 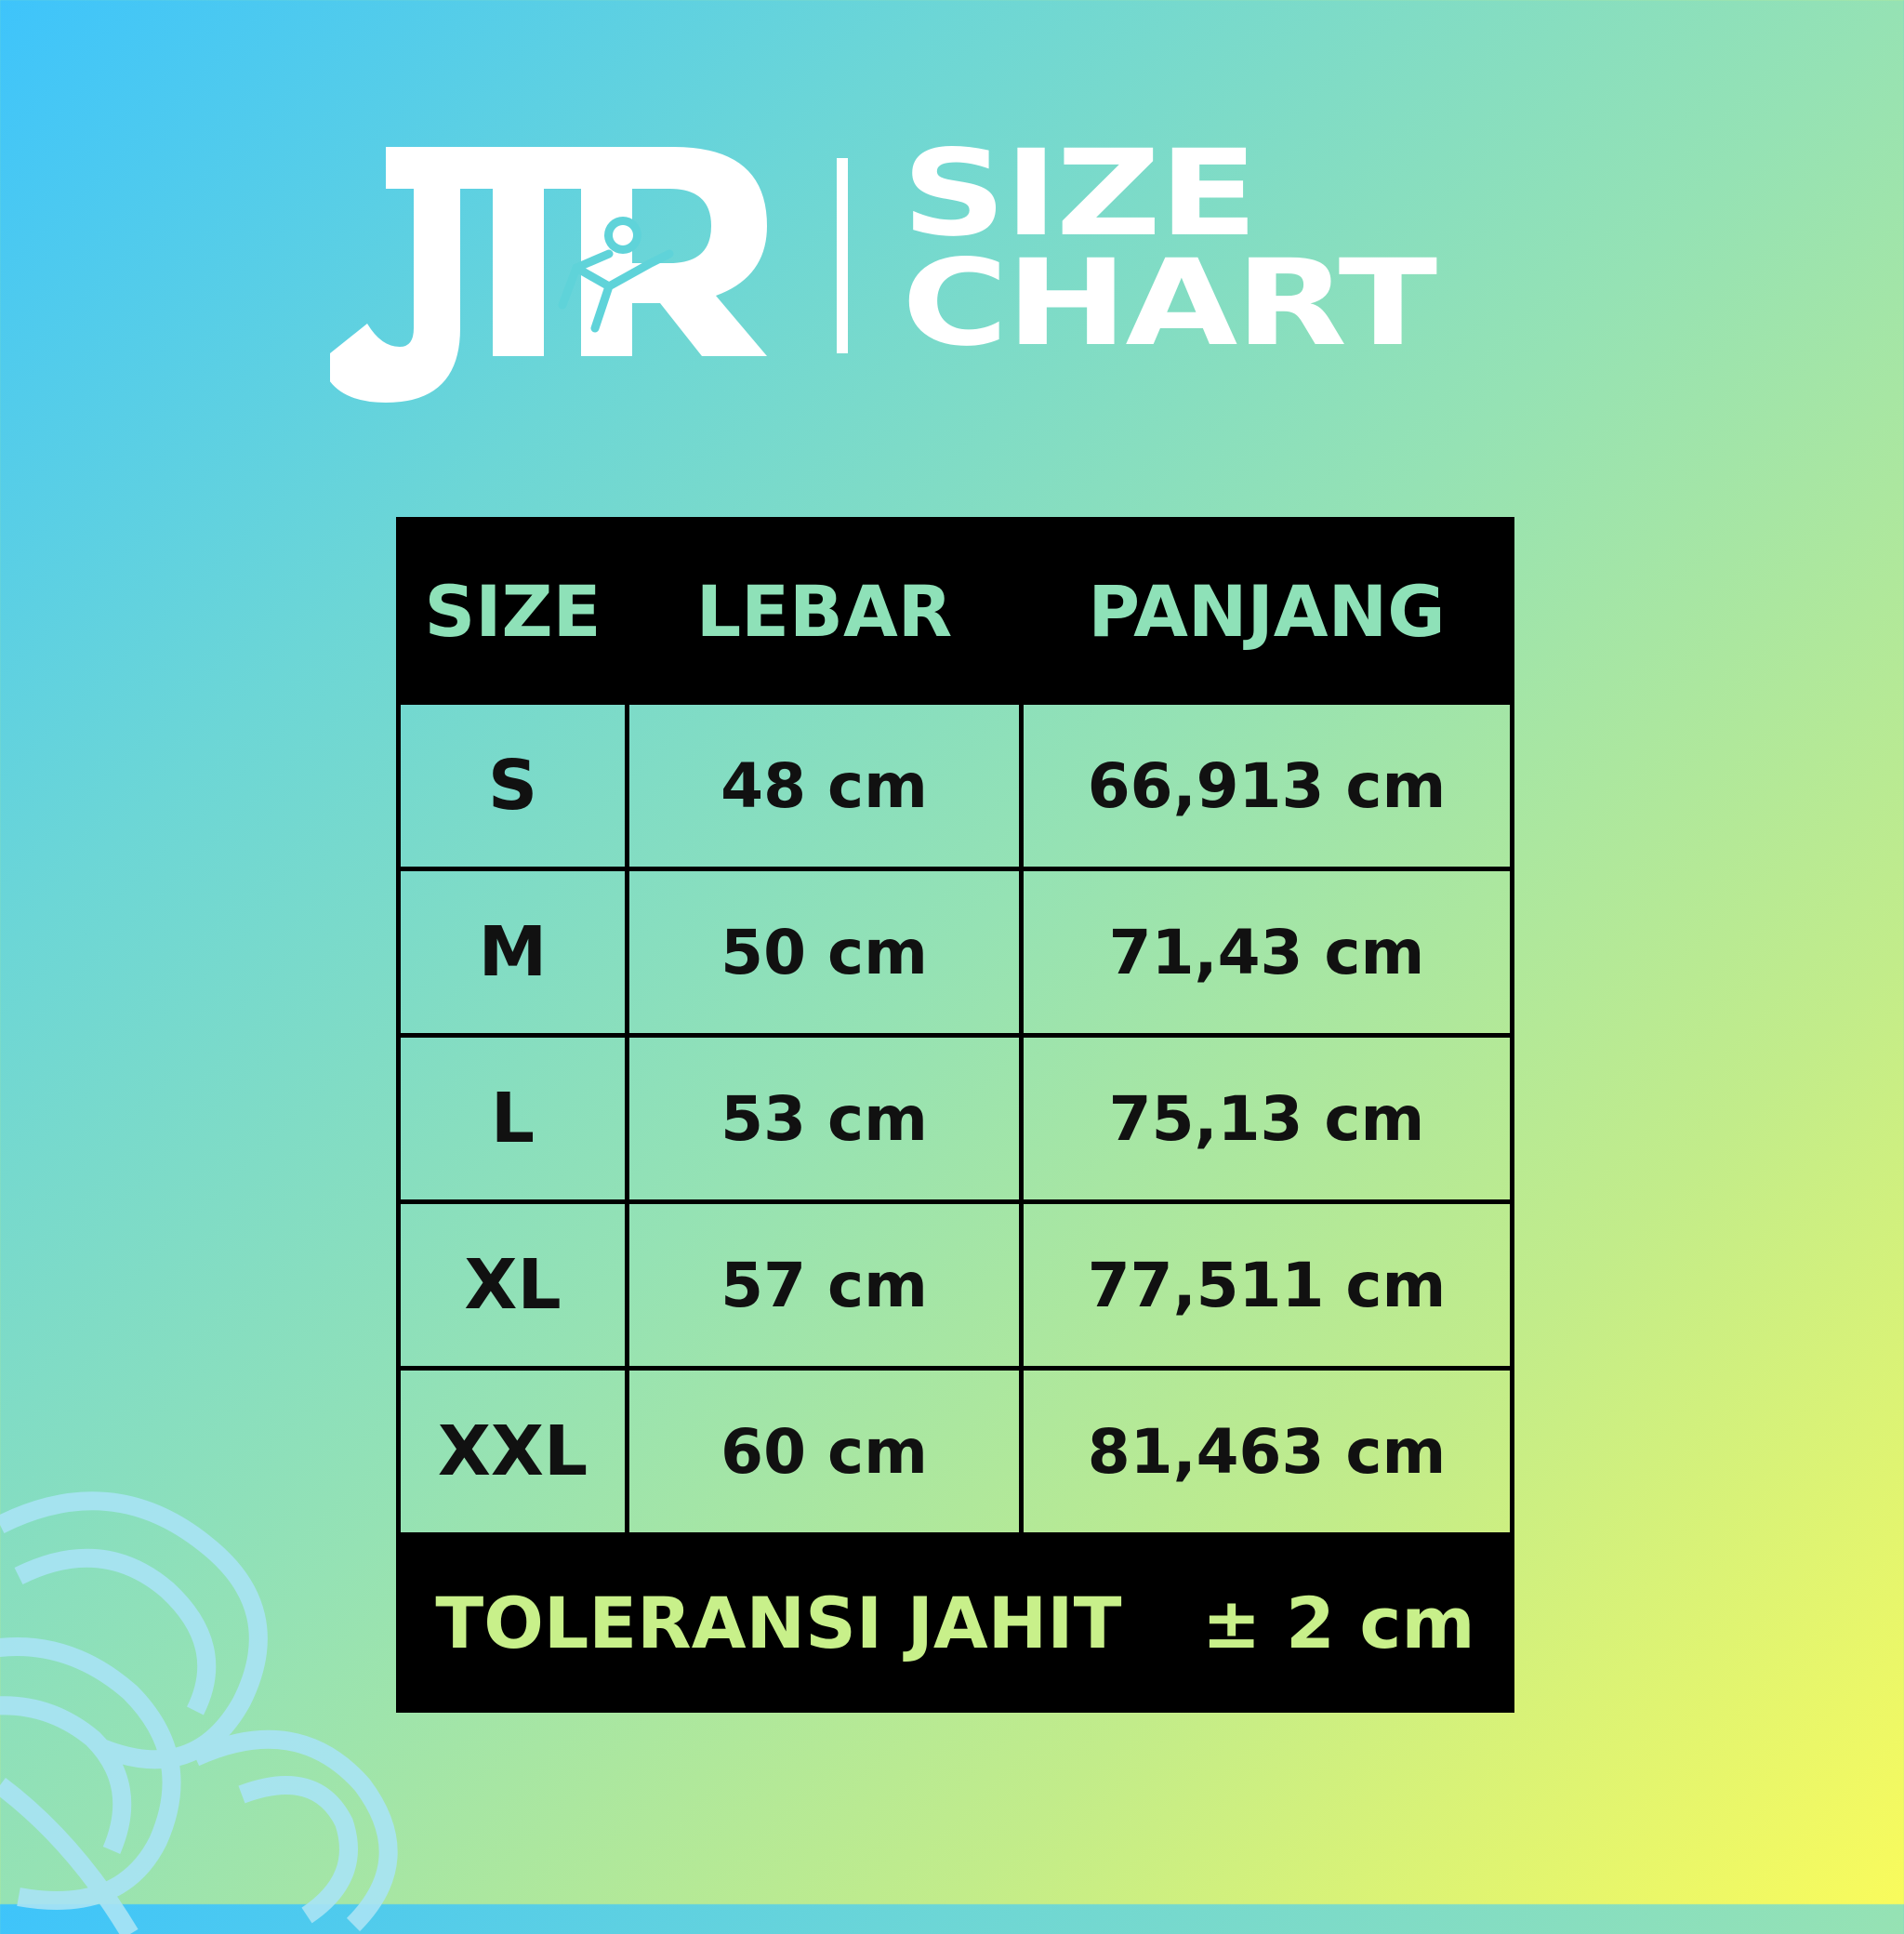 What do you see at coordinates (1080, 194) in the screenshot?
I see `title-line-size: SIZE` at bounding box center [1080, 194].